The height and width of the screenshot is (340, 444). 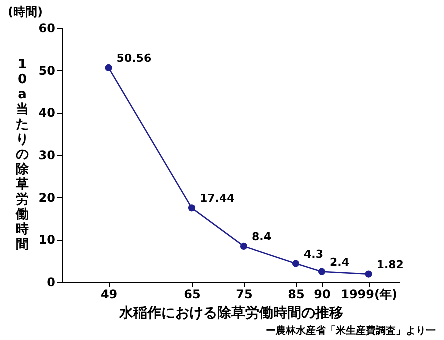 What do you see at coordinates (192, 295) in the screenshot?
I see `x-tick-label: 65` at bounding box center [192, 295].